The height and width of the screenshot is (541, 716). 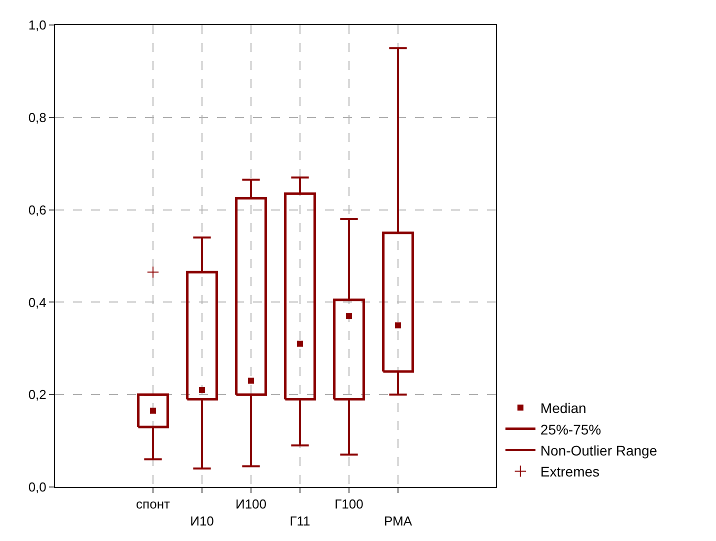 I want to click on y-tick-label: 0,6, so click(x=37, y=210).